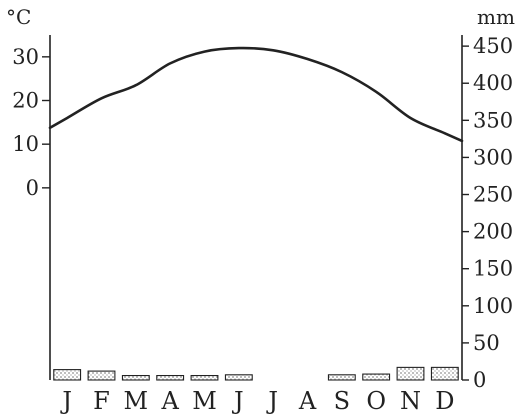 This screenshot has width=522, height=417. What do you see at coordinates (32, 188) in the screenshot?
I see `left-tick-label: 0` at bounding box center [32, 188].